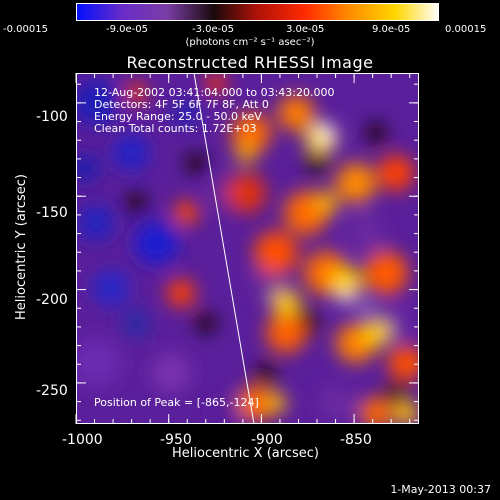 This screenshot has height=500, width=500. What do you see at coordinates (21, 247) in the screenshot?
I see `y-axis-title: Heliocentric Y (arcsec)` at bounding box center [21, 247].